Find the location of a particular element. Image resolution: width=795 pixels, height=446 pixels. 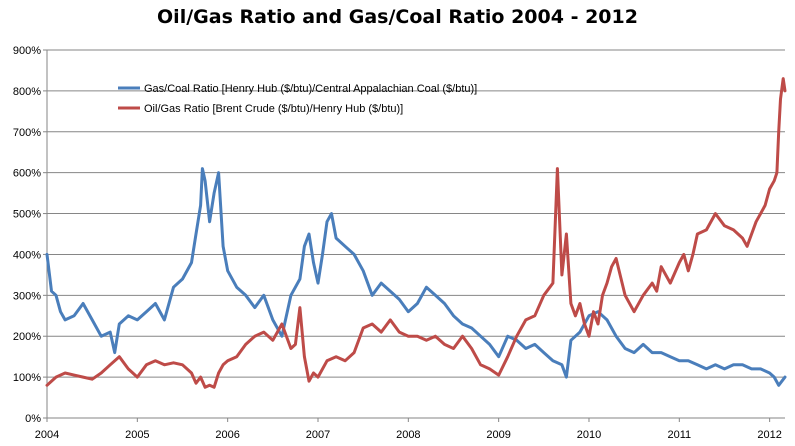

y-tick-label: 900% is located at coordinates (27, 51).